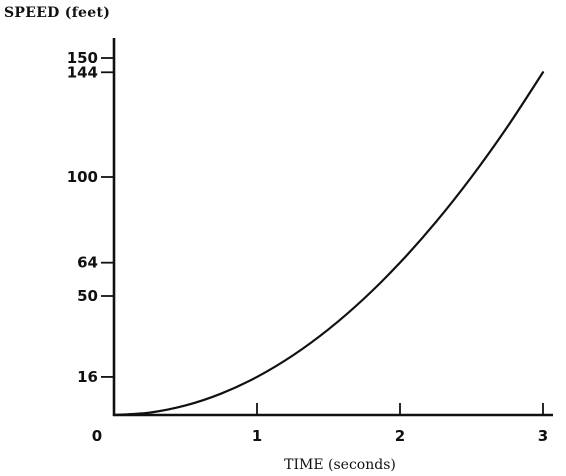  What do you see at coordinates (340, 465) in the screenshot?
I see `x-axis-label: TIME (seconds)` at bounding box center [340, 465].